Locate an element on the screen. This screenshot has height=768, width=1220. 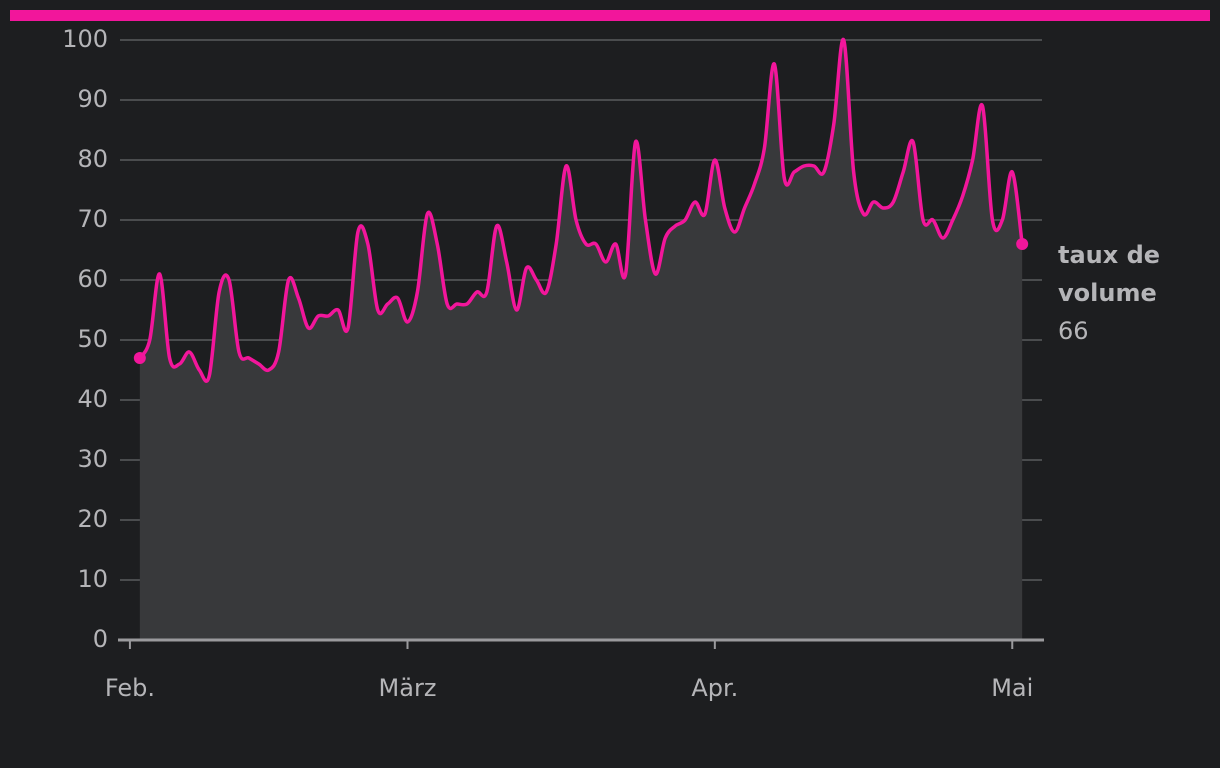
y-tick-label: 50 is located at coordinates (92, 339).